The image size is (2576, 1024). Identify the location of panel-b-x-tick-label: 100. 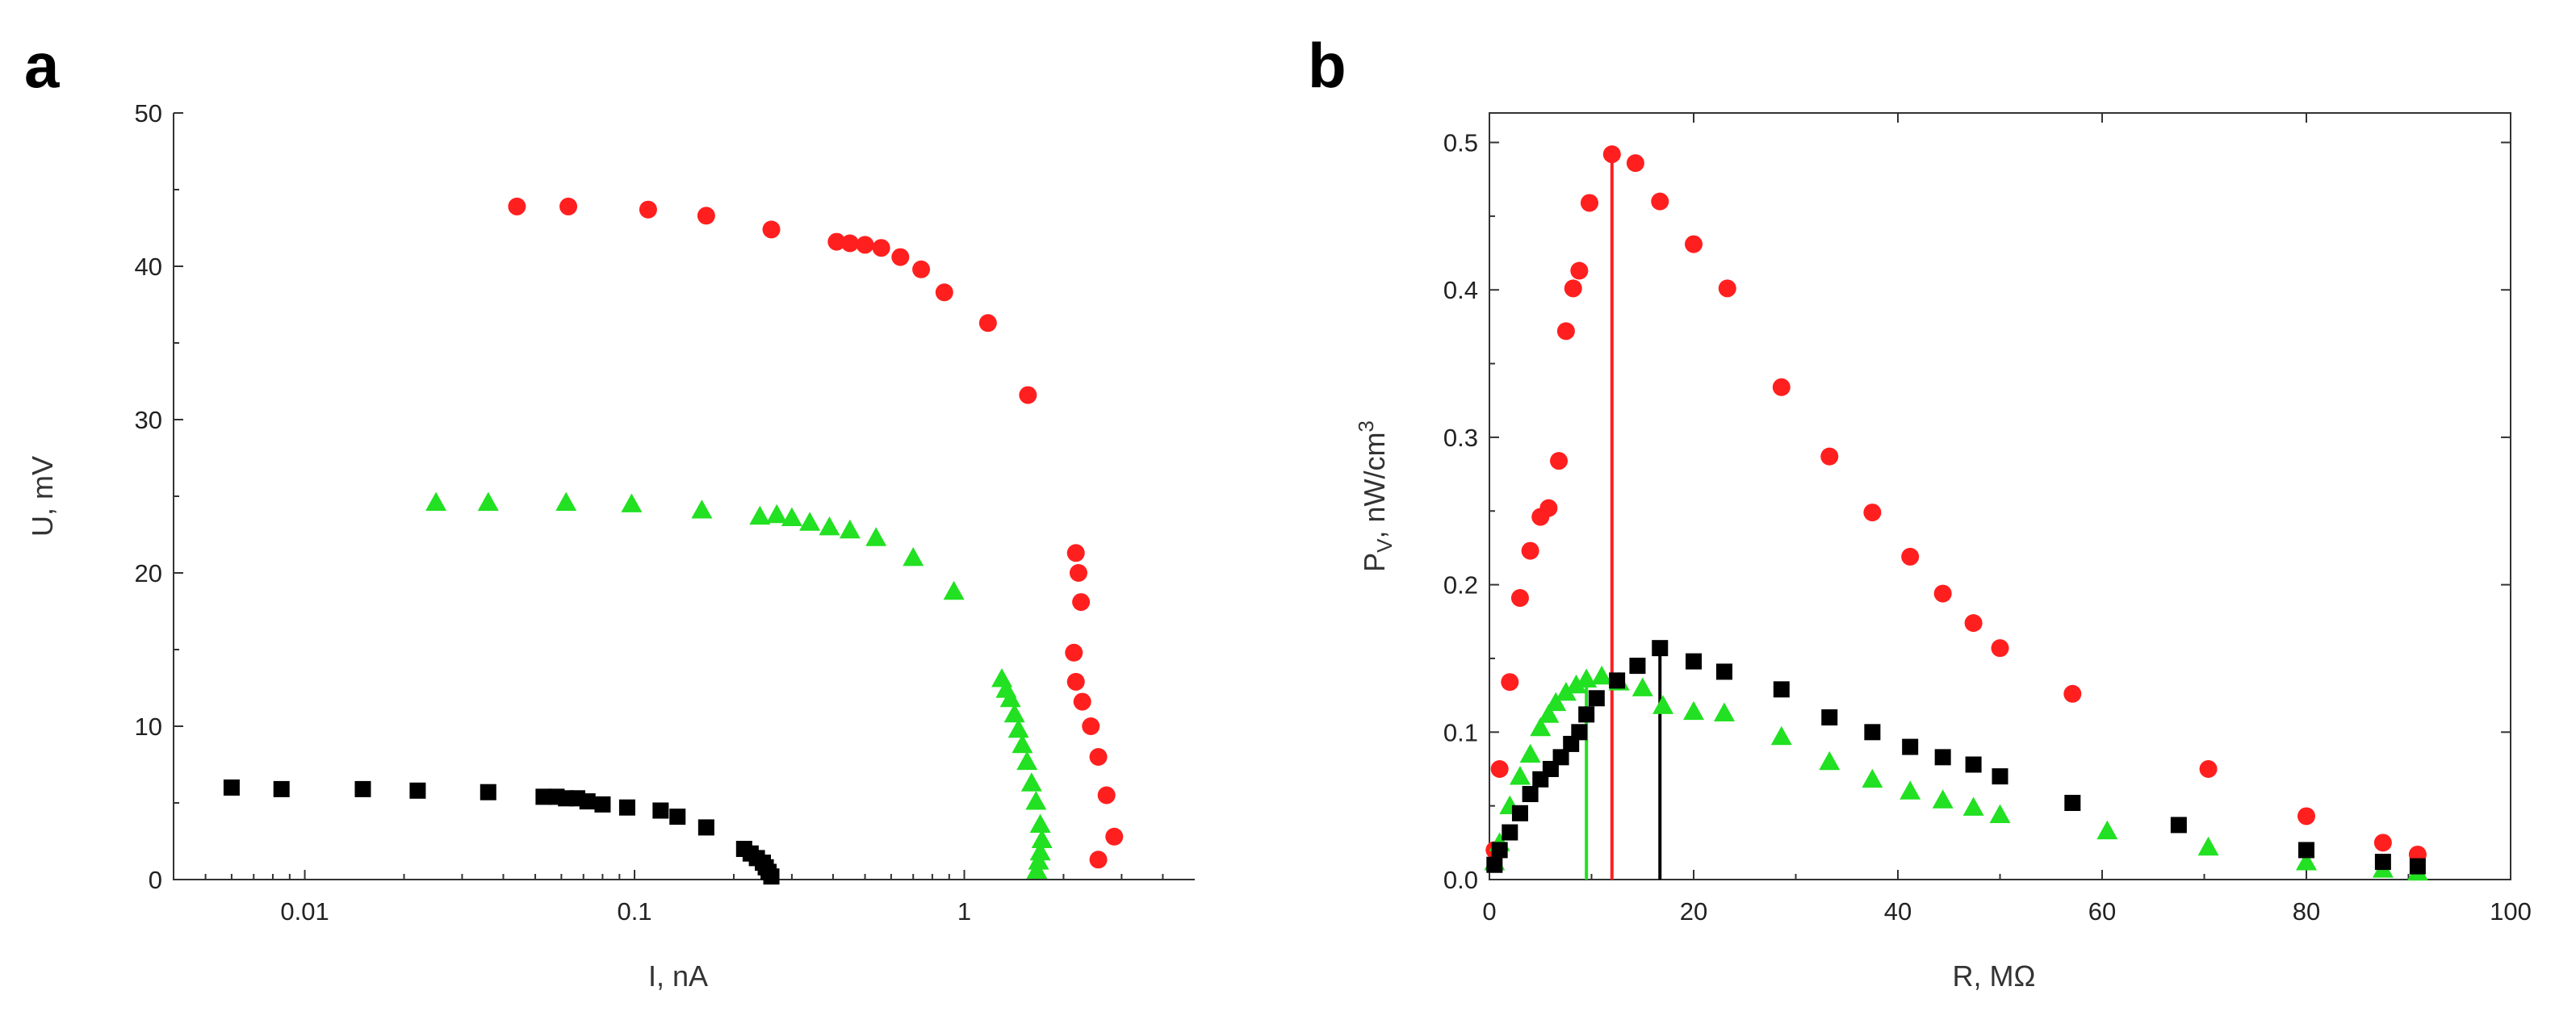
(2511, 912).